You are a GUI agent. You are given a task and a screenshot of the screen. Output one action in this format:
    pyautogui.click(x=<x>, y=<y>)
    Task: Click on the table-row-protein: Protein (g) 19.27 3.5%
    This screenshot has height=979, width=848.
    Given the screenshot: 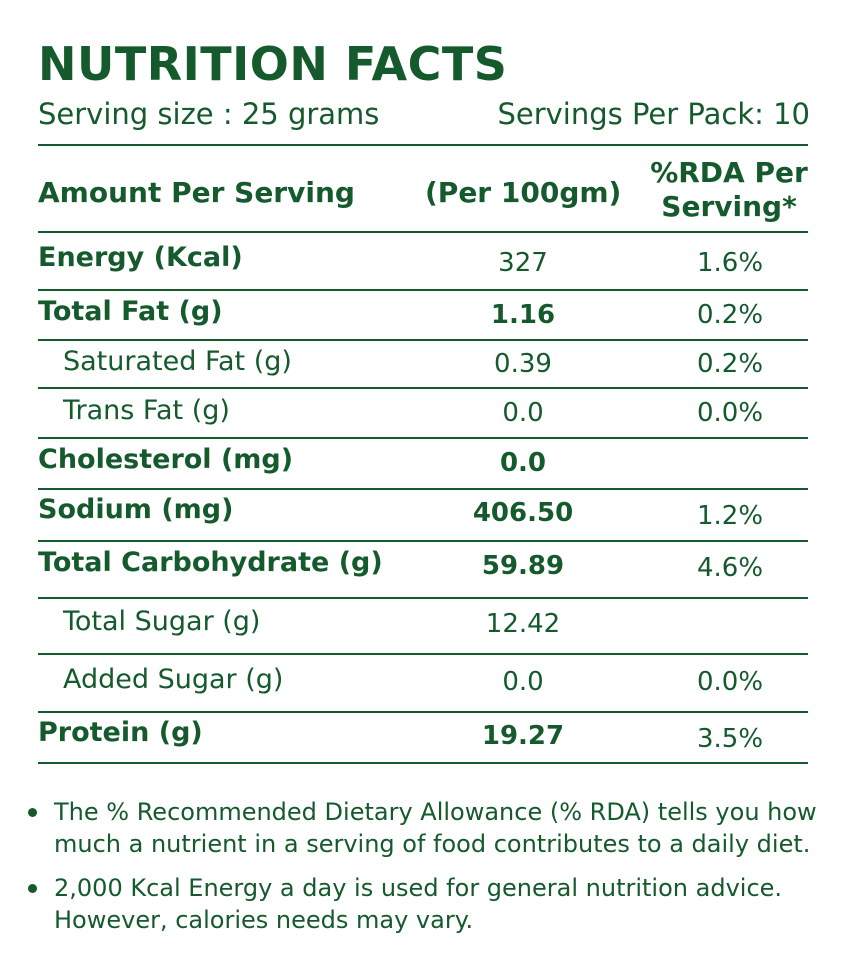 What is the action you would take?
    pyautogui.click(x=423, y=737)
    